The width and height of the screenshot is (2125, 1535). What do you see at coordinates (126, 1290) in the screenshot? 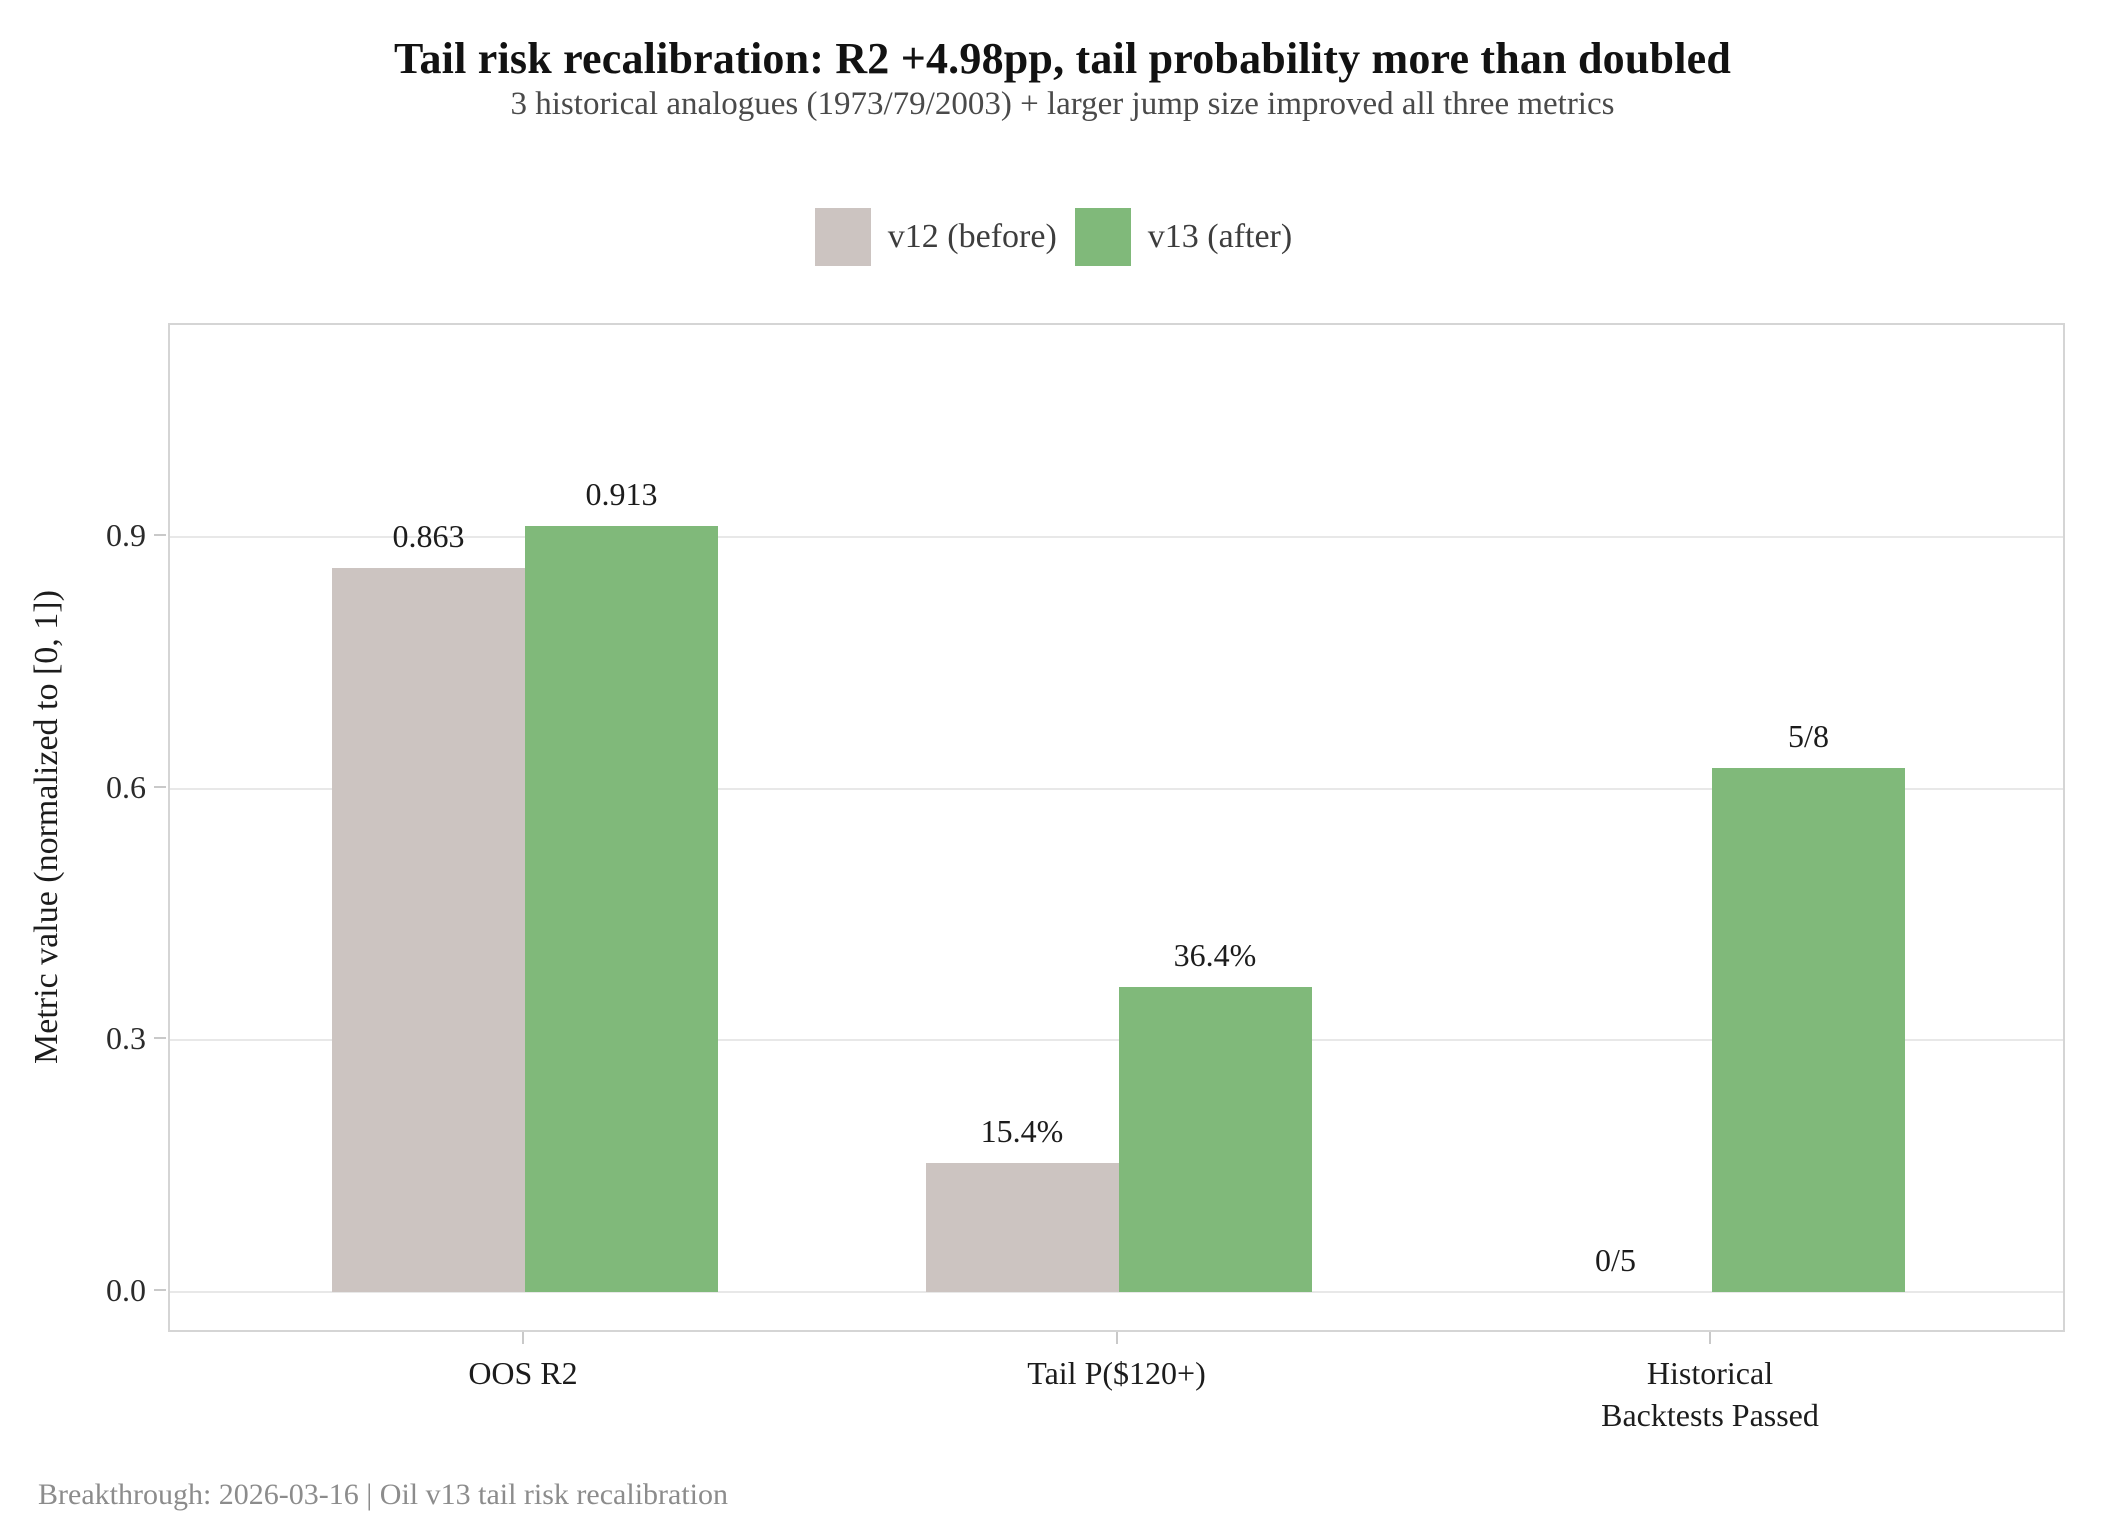
I see `y-tick-label: 0.0` at bounding box center [126, 1290].